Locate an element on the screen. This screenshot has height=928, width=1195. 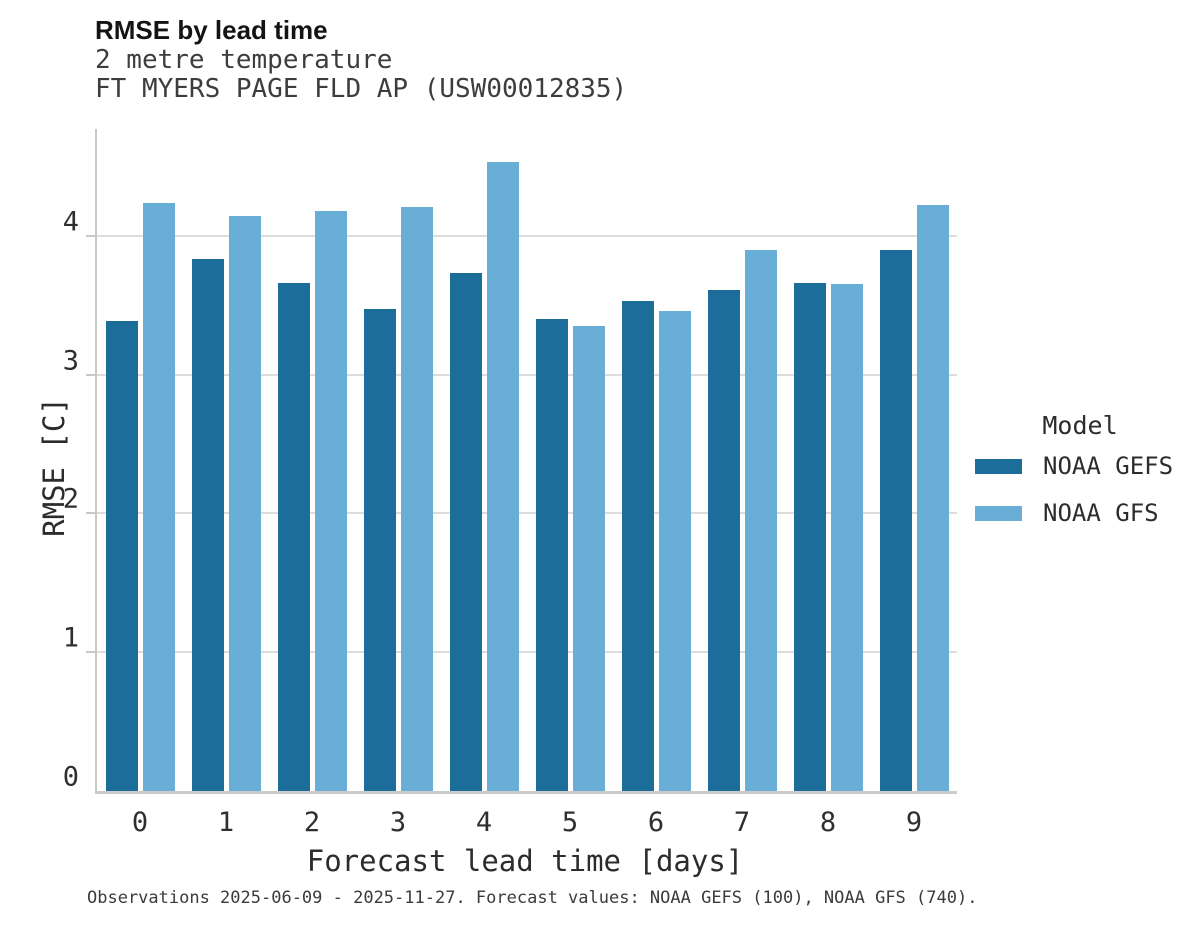
x-tick-label-9: 9 is located at coordinates (914, 822).